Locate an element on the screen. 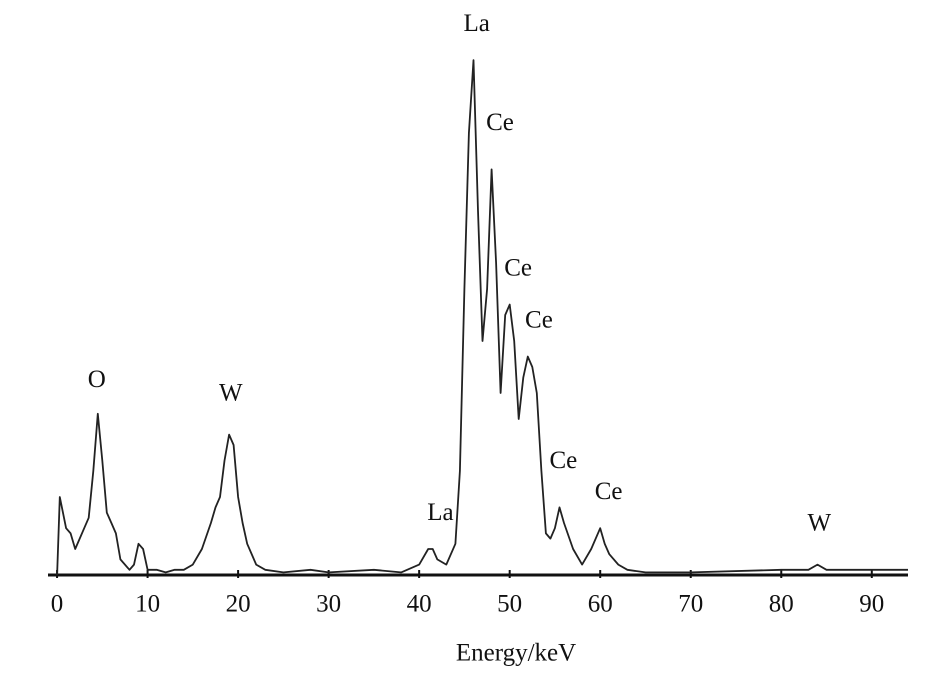  x-tick-label: 60 is located at coordinates (600, 604).